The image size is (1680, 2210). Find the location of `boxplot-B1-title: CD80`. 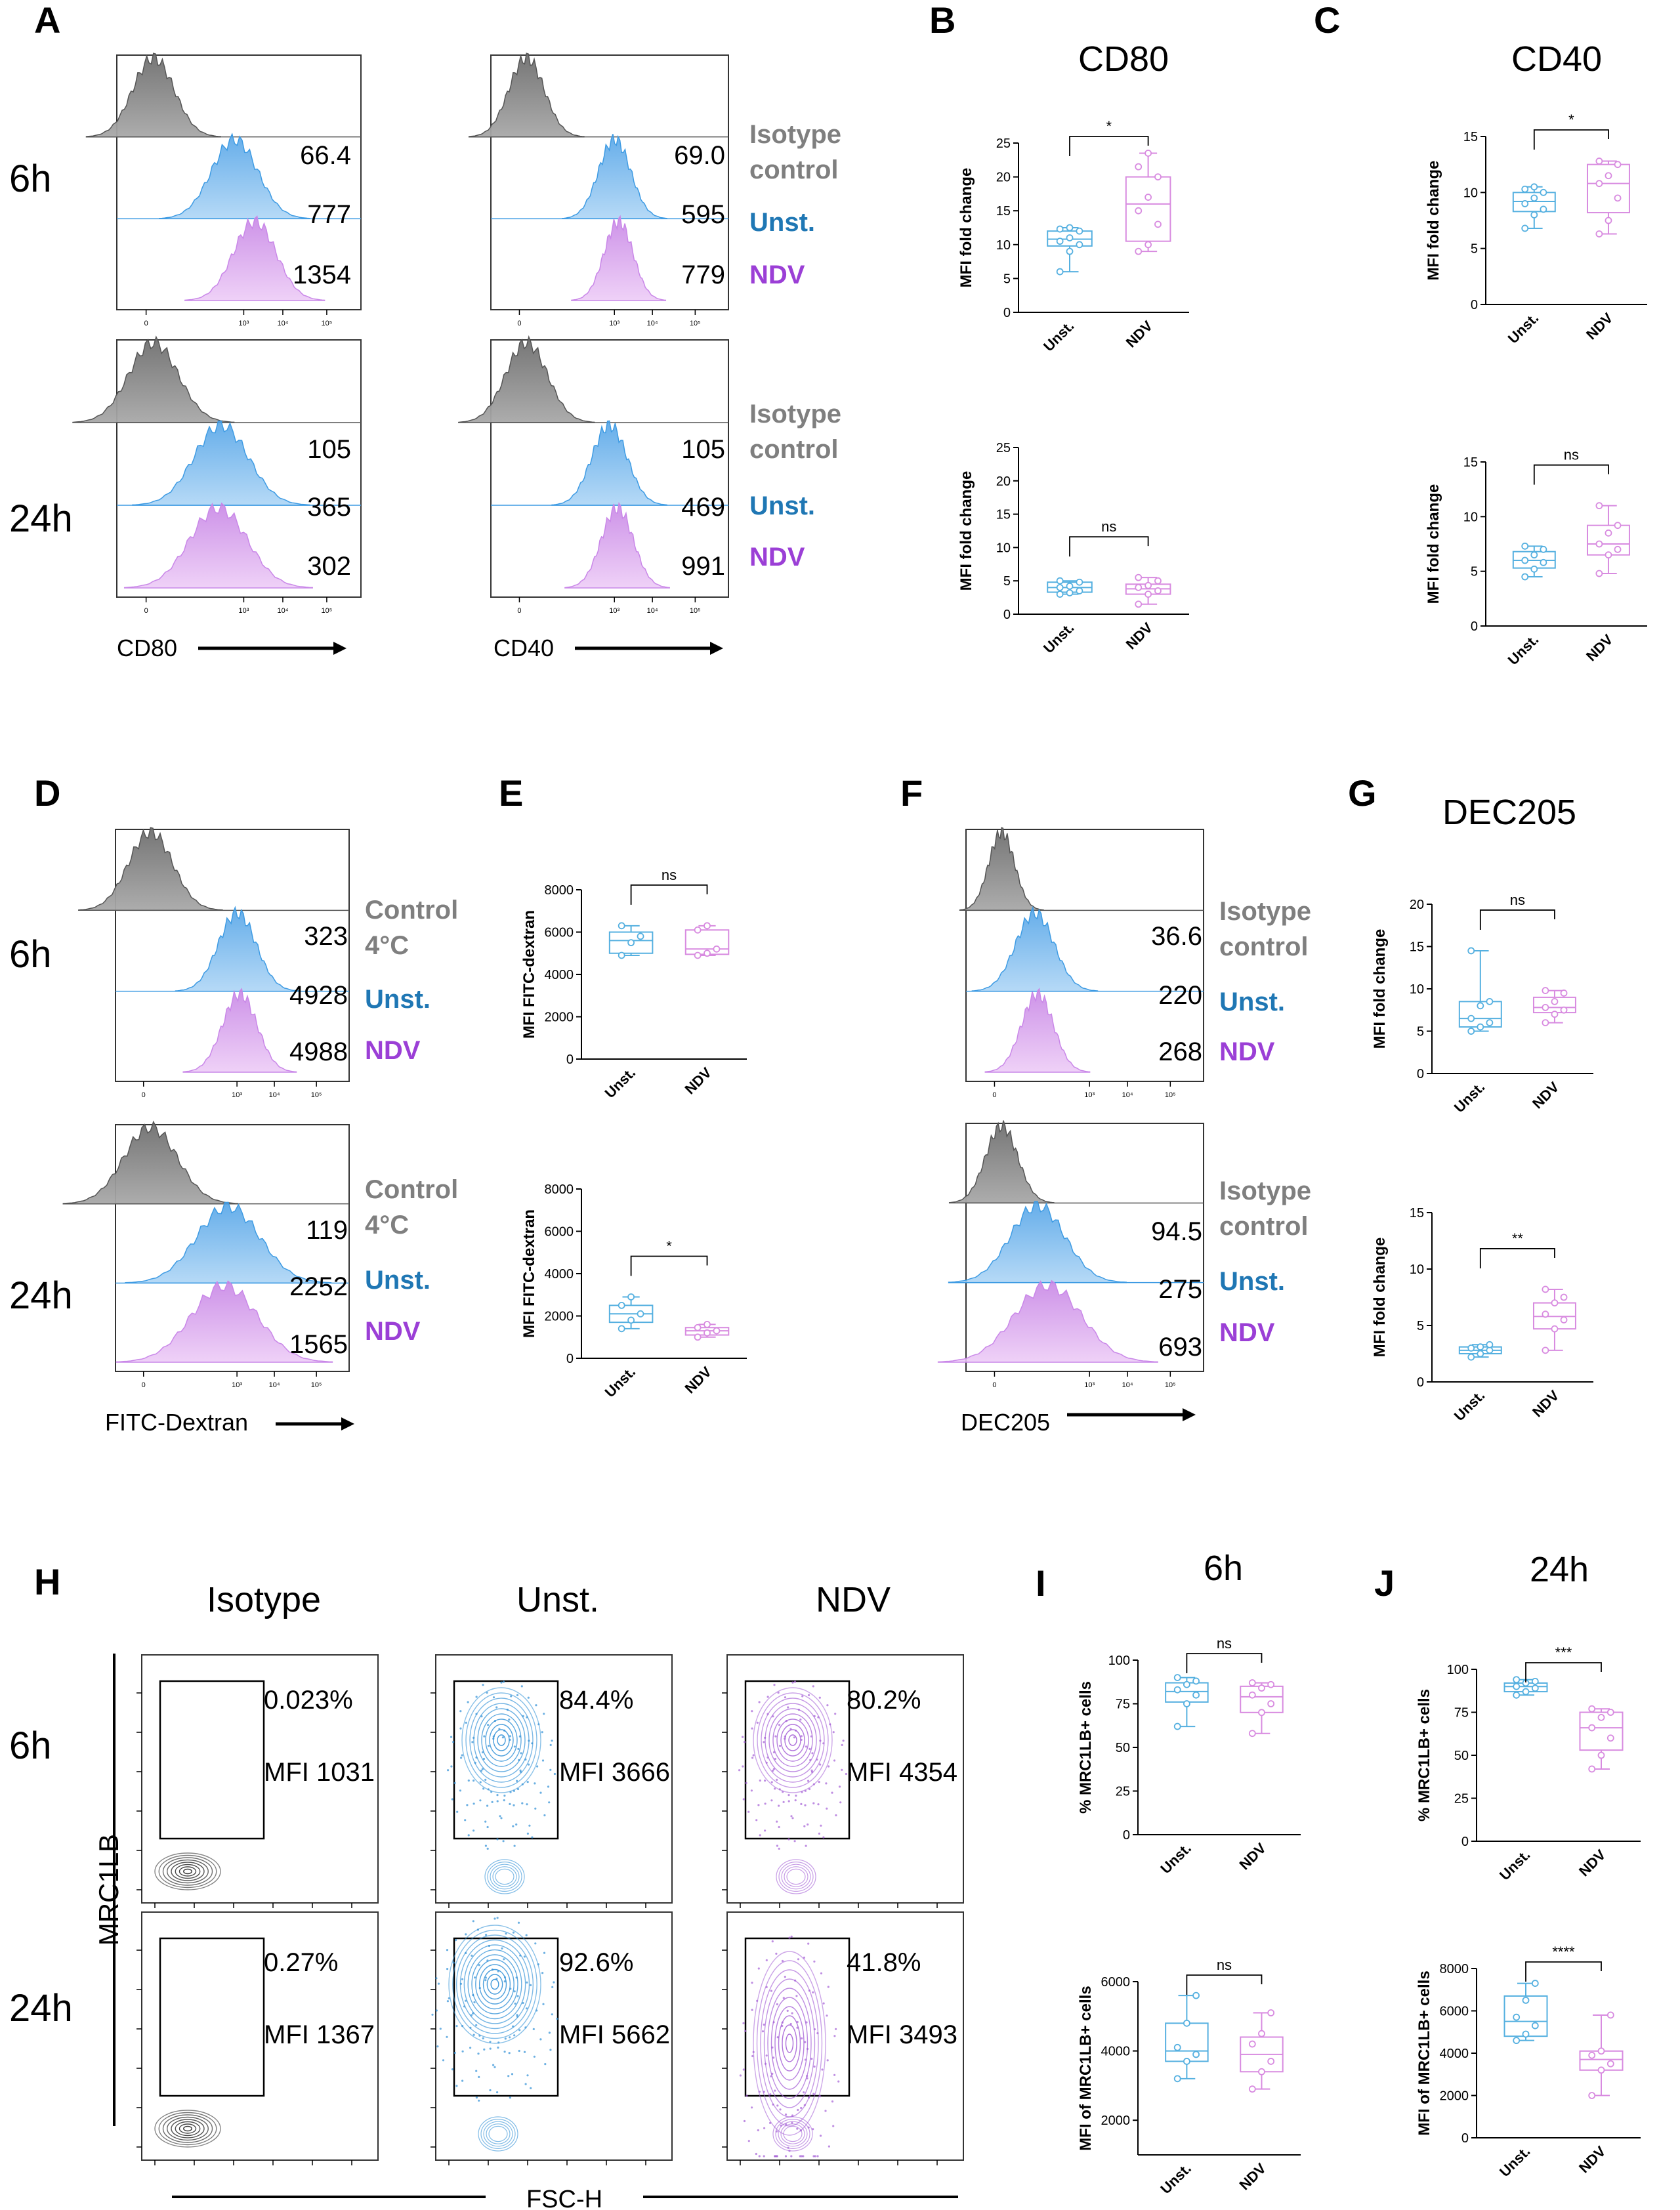

boxplot-B1-title: CD80 is located at coordinates (1123, 59).